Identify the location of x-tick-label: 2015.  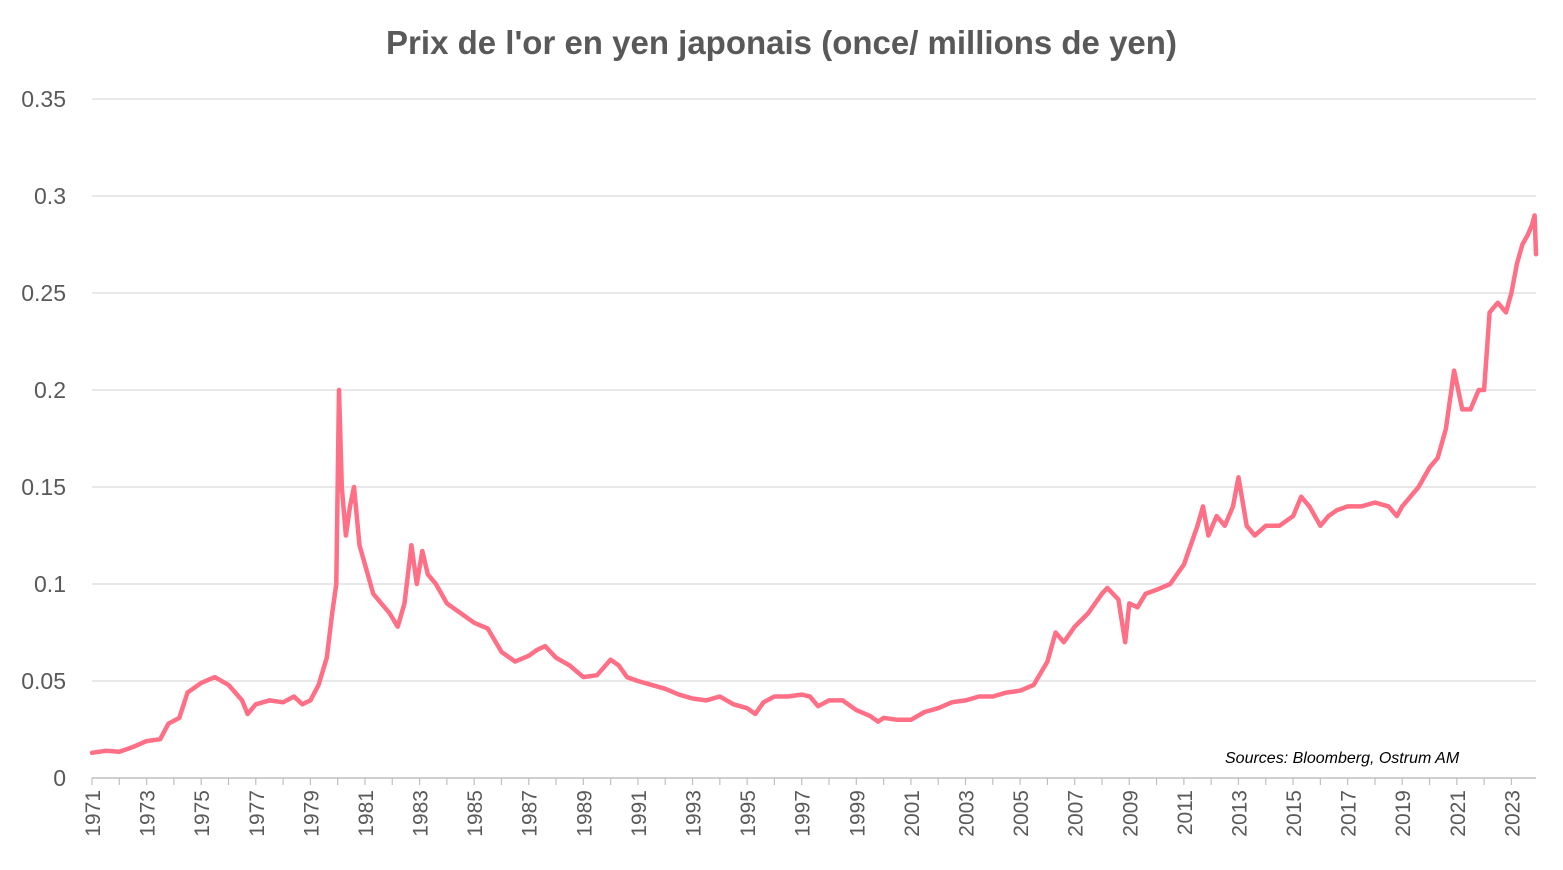
(1294, 813).